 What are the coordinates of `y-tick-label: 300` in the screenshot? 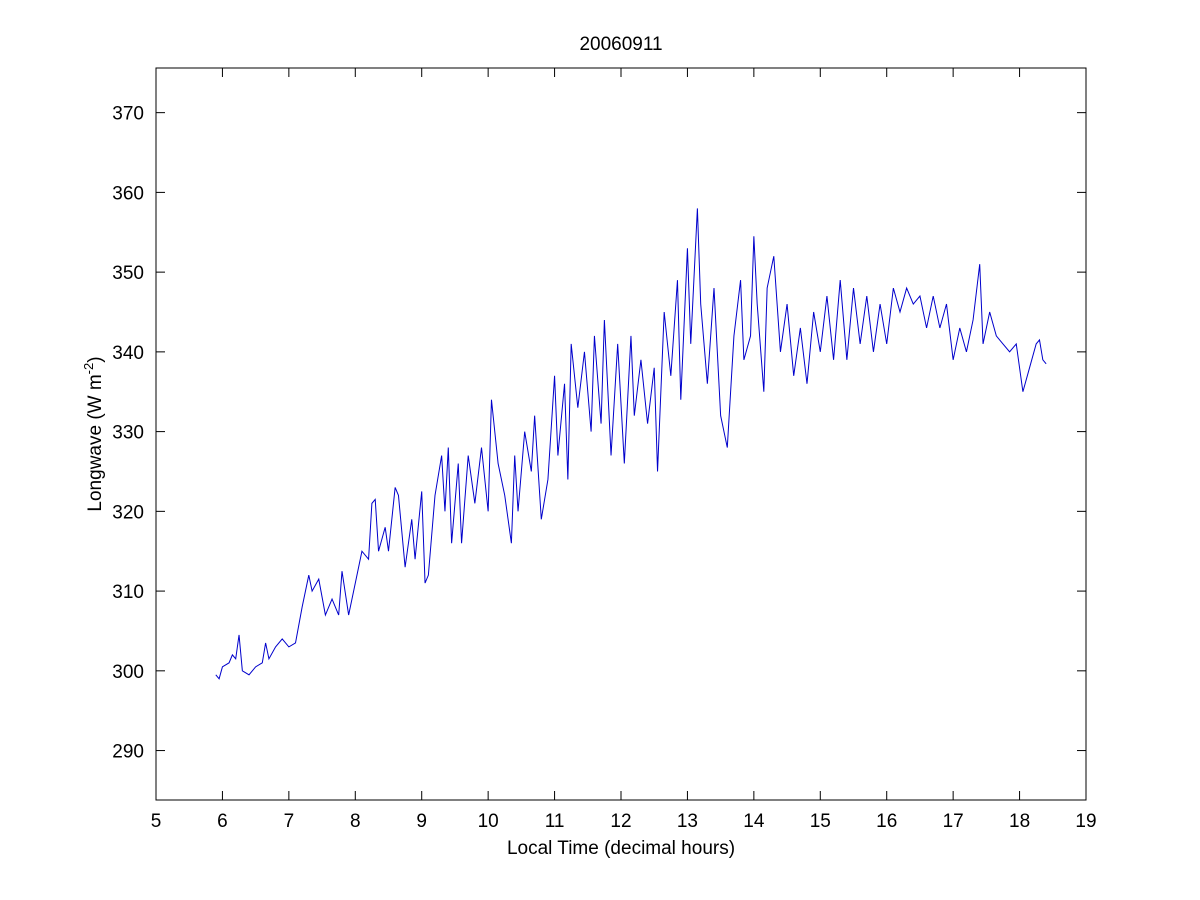 It's located at (128, 672).